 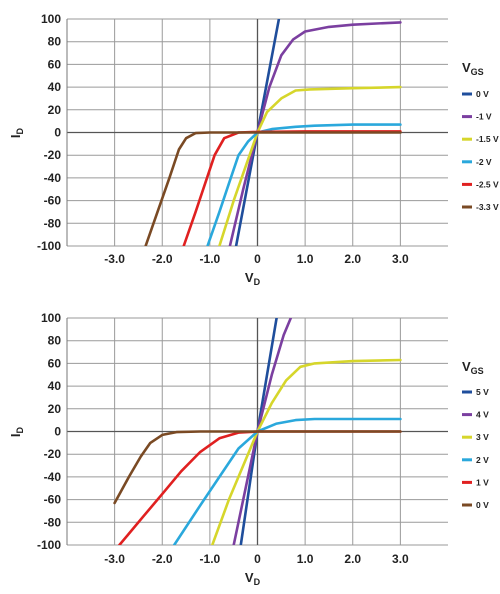 What do you see at coordinates (482, 392) in the screenshot?
I see `legend-label: 5 V` at bounding box center [482, 392].